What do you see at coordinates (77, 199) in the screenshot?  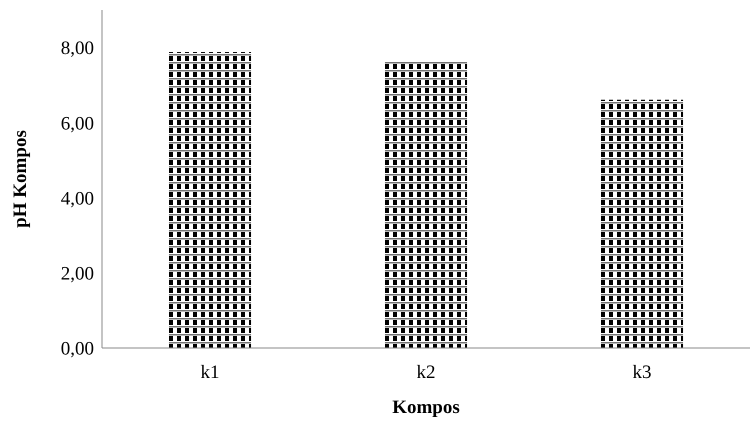 I see `y-tick-label: 4,00` at bounding box center [77, 199].